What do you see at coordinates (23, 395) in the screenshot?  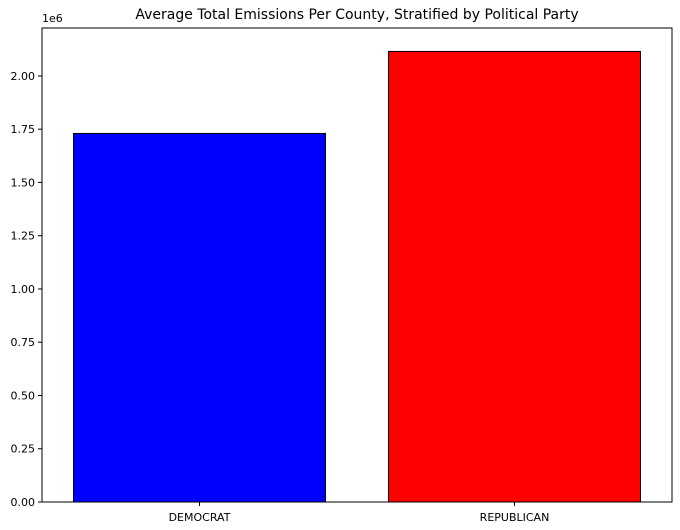 I see `y-tick-label: 0.50` at bounding box center [23, 395].